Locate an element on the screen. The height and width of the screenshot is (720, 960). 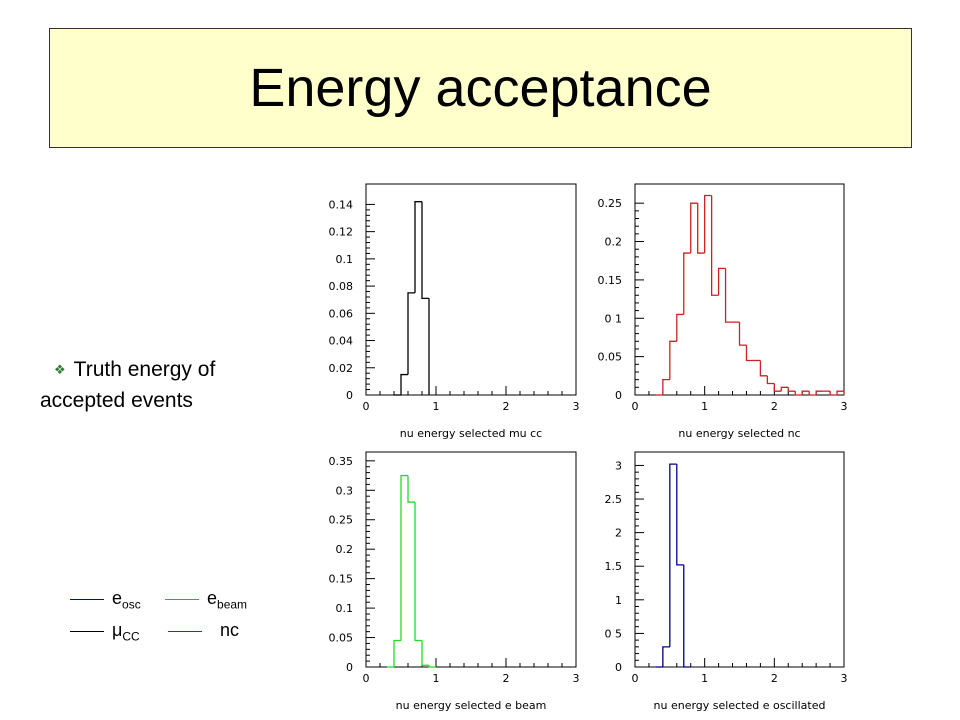
y-tick-label: 0.02 is located at coordinates (341, 368).